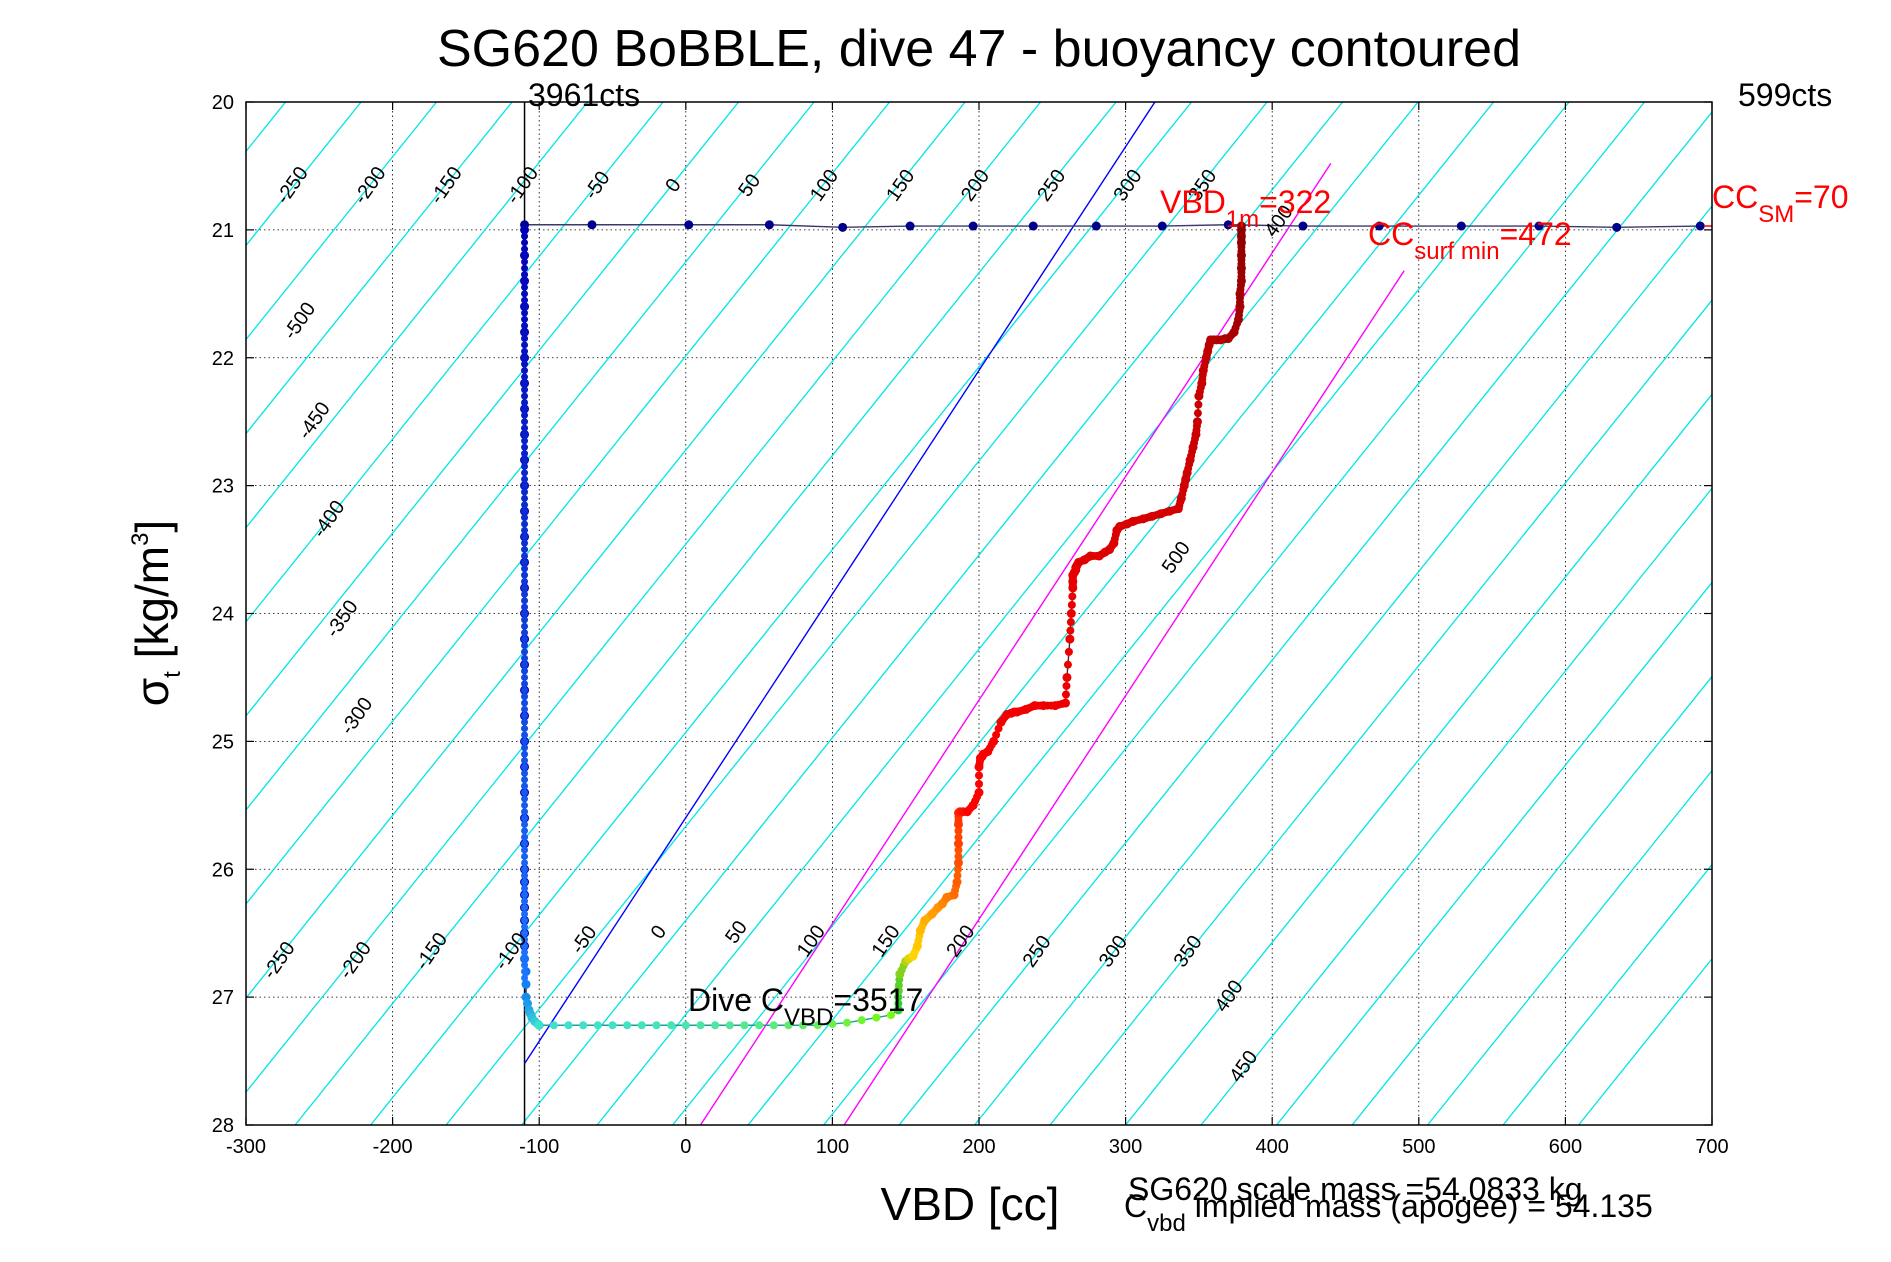 The width and height of the screenshot is (1891, 1262). Describe the element at coordinates (223, 742) in the screenshot. I see `y-tick-label: 25` at that location.